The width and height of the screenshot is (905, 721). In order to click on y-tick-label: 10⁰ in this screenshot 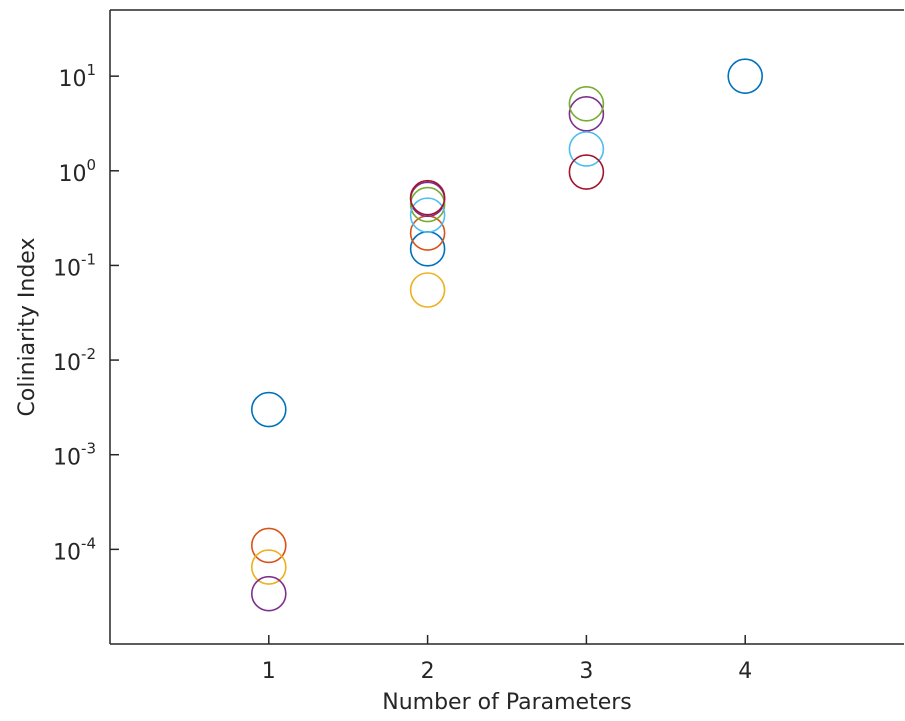, I will do `click(77, 171)`.